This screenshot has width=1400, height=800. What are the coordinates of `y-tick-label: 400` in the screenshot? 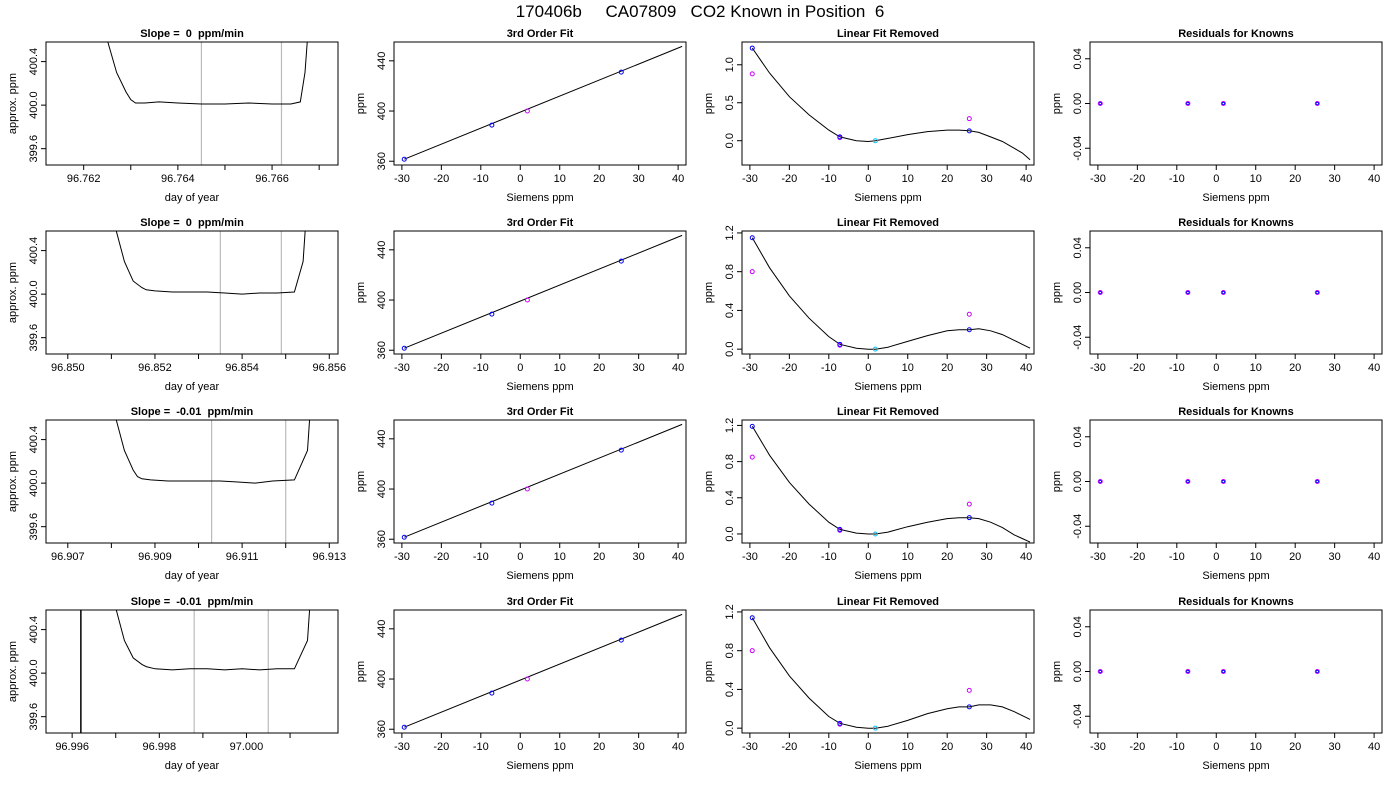 It's located at (382, 679).